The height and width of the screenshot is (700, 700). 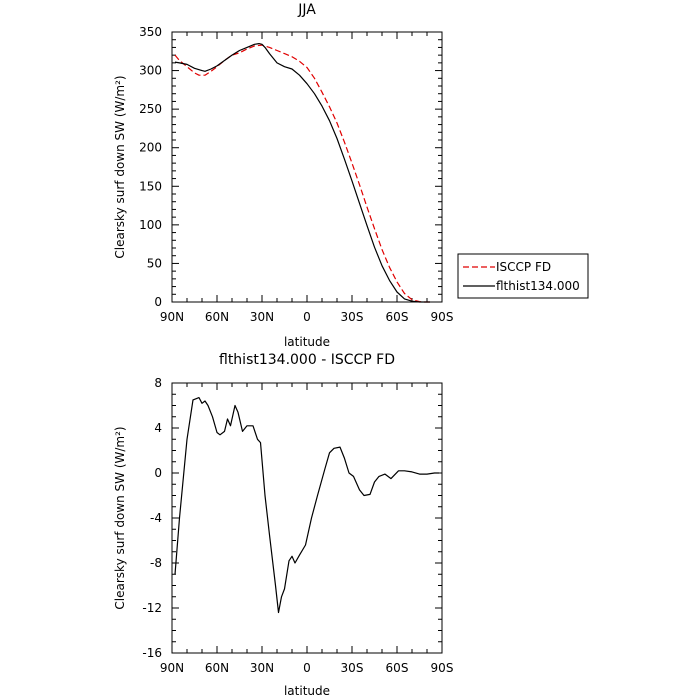 I want to click on y-tick-label: 100, so click(x=150, y=225).